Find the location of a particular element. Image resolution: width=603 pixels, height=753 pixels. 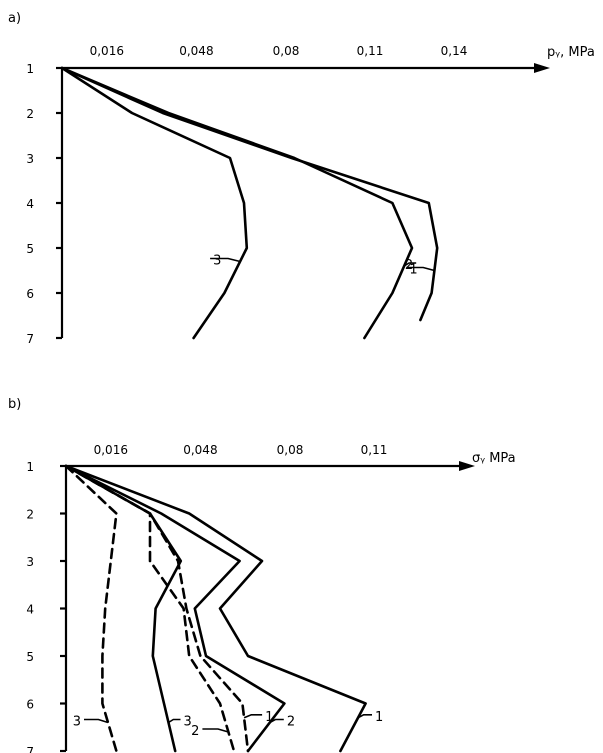

panel-label-a: a) is located at coordinates (14, 18).